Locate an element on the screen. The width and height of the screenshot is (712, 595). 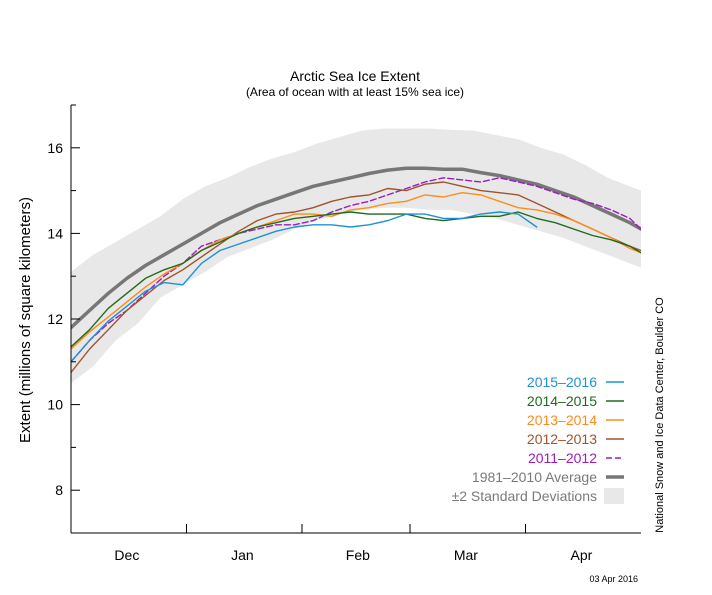
y-tick-label: 8 is located at coordinates (59, 490).